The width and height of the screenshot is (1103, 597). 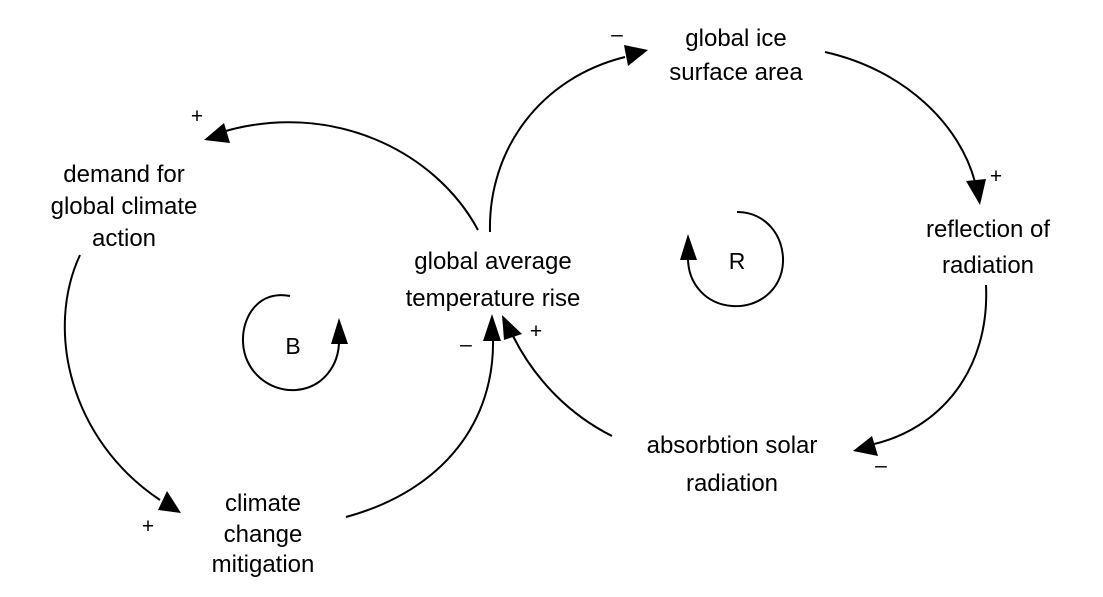 What do you see at coordinates (736, 72) in the screenshot?
I see `node-line: surface area` at bounding box center [736, 72].